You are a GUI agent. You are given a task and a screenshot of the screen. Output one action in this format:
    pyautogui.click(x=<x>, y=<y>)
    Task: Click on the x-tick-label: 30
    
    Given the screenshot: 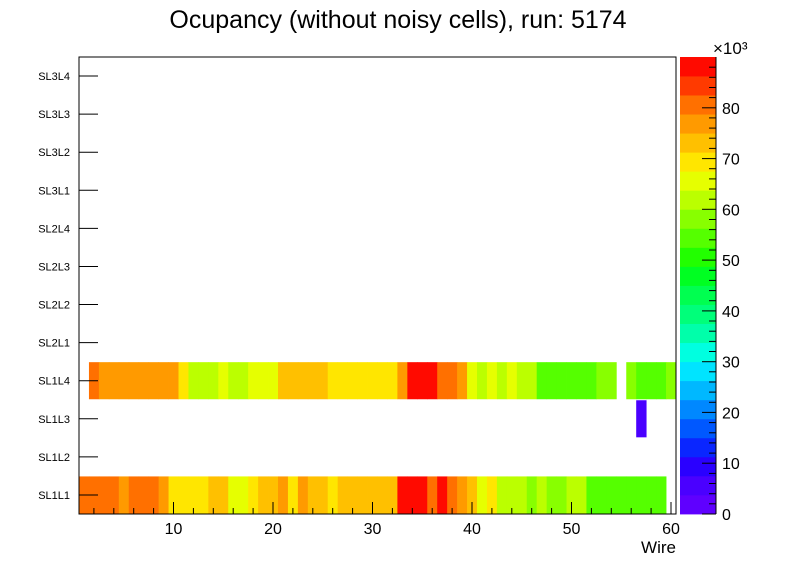 What is the action you would take?
    pyautogui.click(x=373, y=529)
    